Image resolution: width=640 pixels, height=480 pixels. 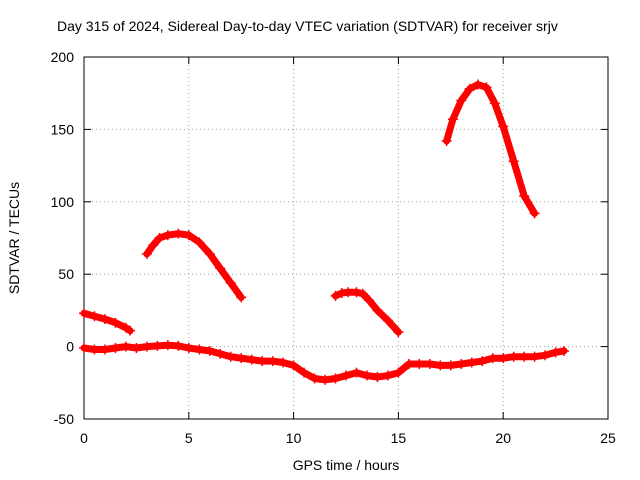 I want to click on x-tick-label: 15, so click(x=399, y=438).